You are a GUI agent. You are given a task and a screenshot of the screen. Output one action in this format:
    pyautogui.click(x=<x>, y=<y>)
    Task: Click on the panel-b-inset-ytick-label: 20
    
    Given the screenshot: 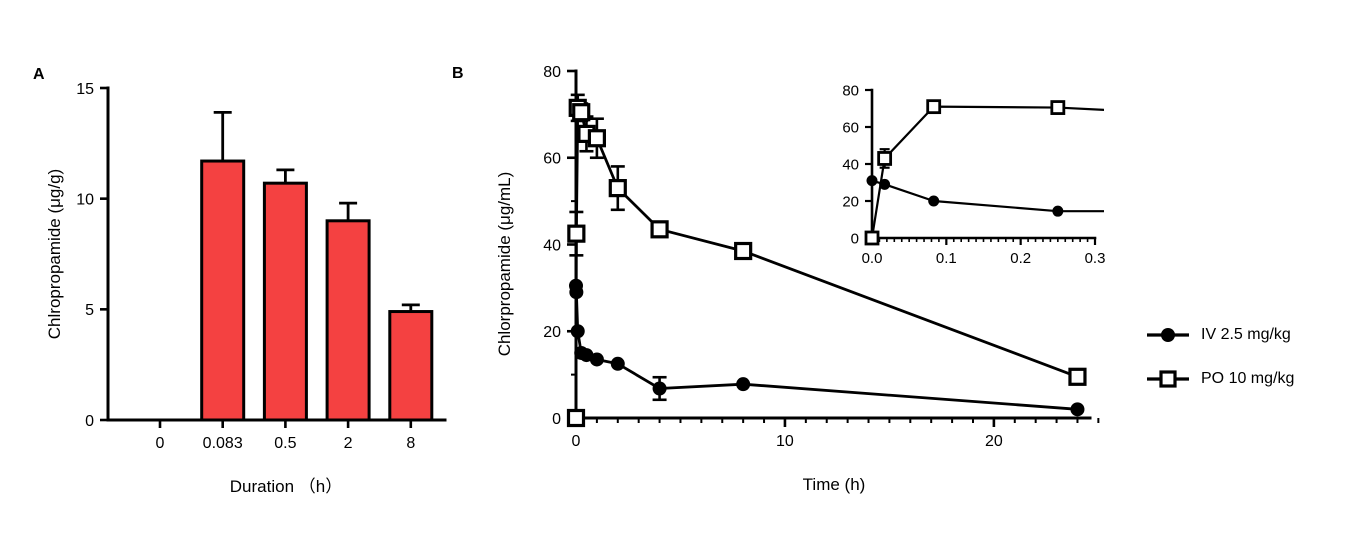 What is the action you would take?
    pyautogui.click(x=850, y=201)
    